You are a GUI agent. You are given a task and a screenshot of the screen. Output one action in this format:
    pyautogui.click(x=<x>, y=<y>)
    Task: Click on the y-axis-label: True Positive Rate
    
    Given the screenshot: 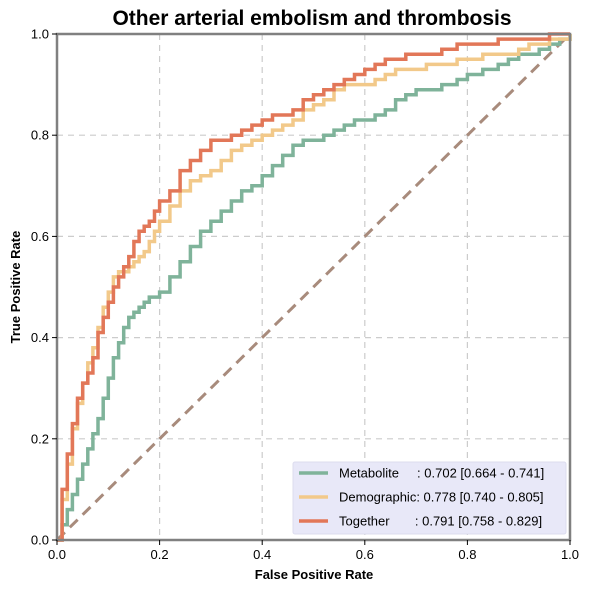 What is the action you would take?
    pyautogui.click(x=15, y=287)
    